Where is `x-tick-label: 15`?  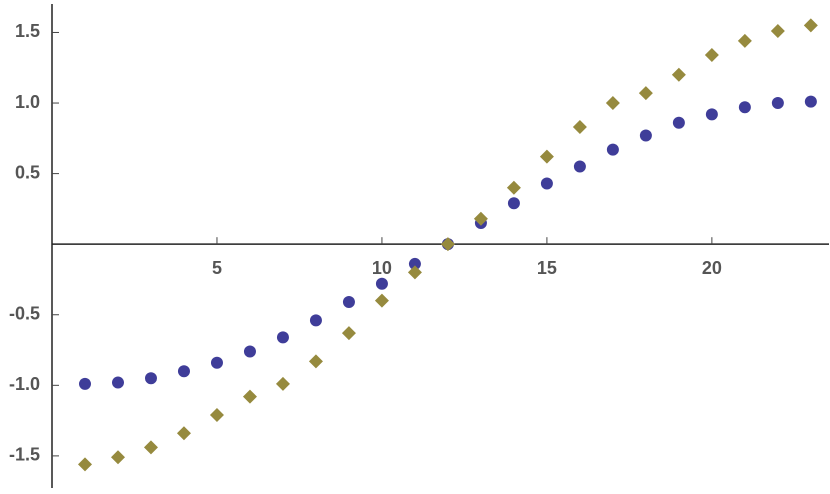
x-tick-label: 15 is located at coordinates (547, 268).